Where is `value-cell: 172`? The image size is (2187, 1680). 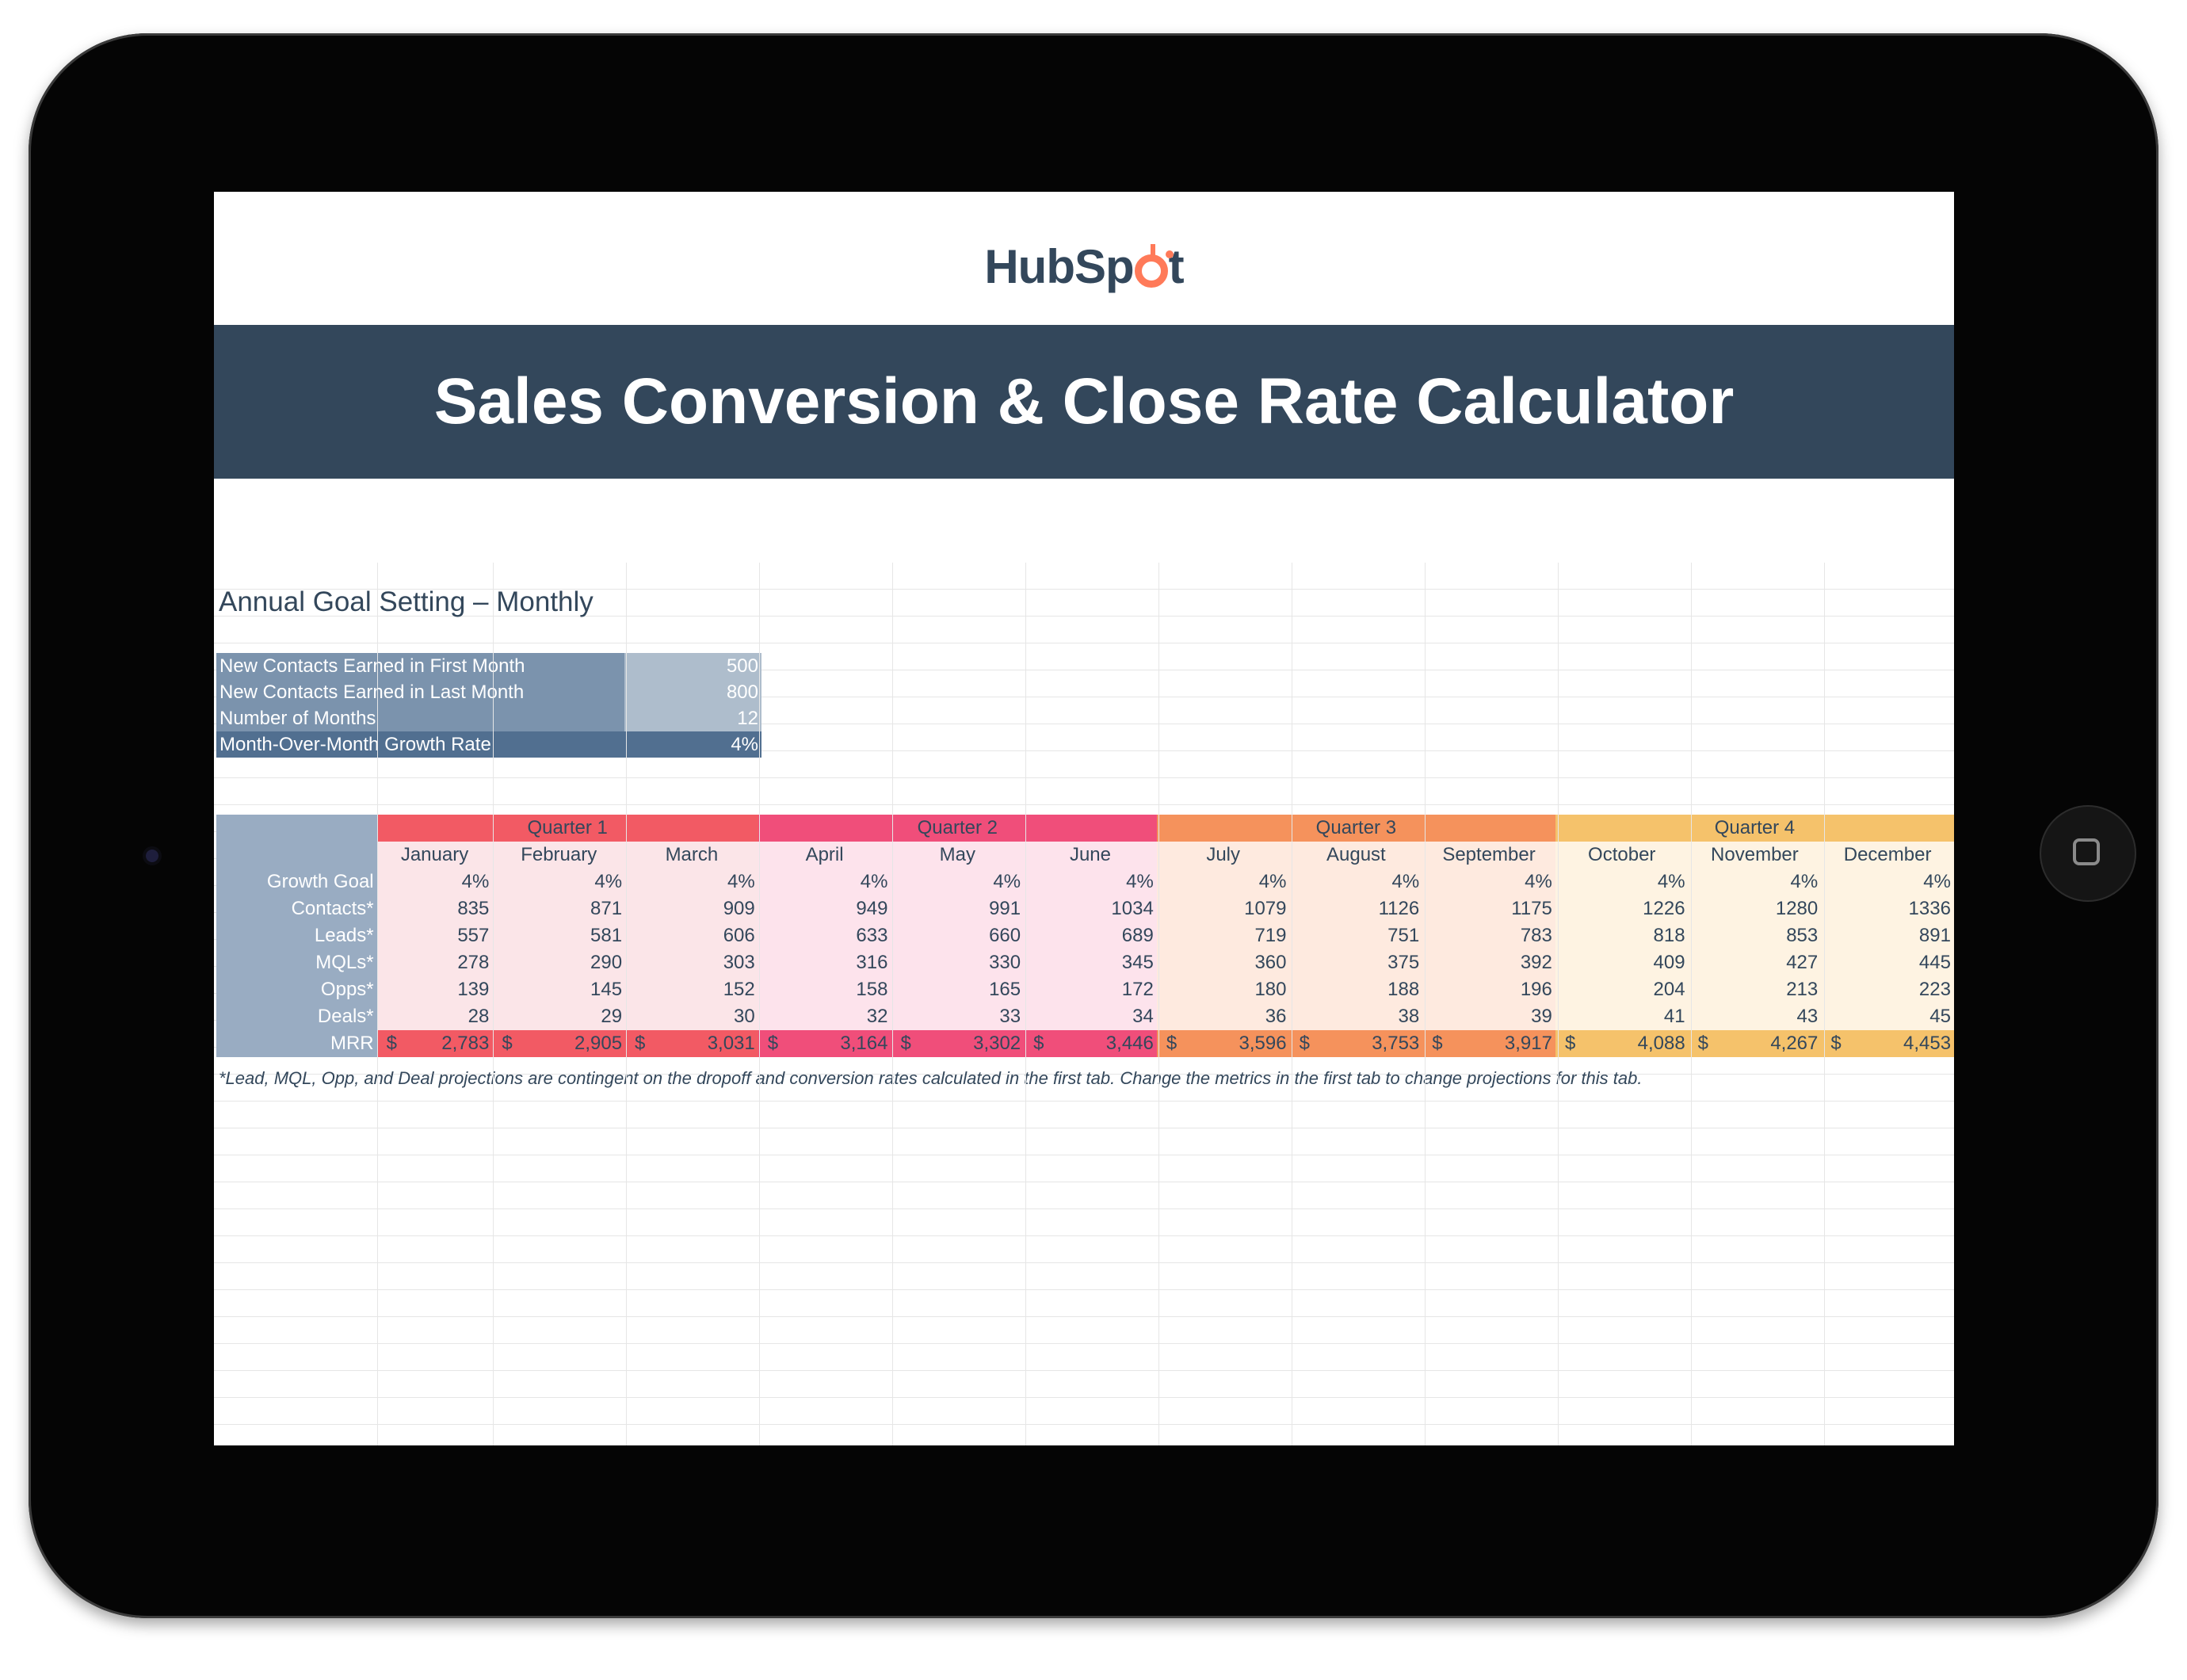
value-cell: 172 is located at coordinates (1090, 990).